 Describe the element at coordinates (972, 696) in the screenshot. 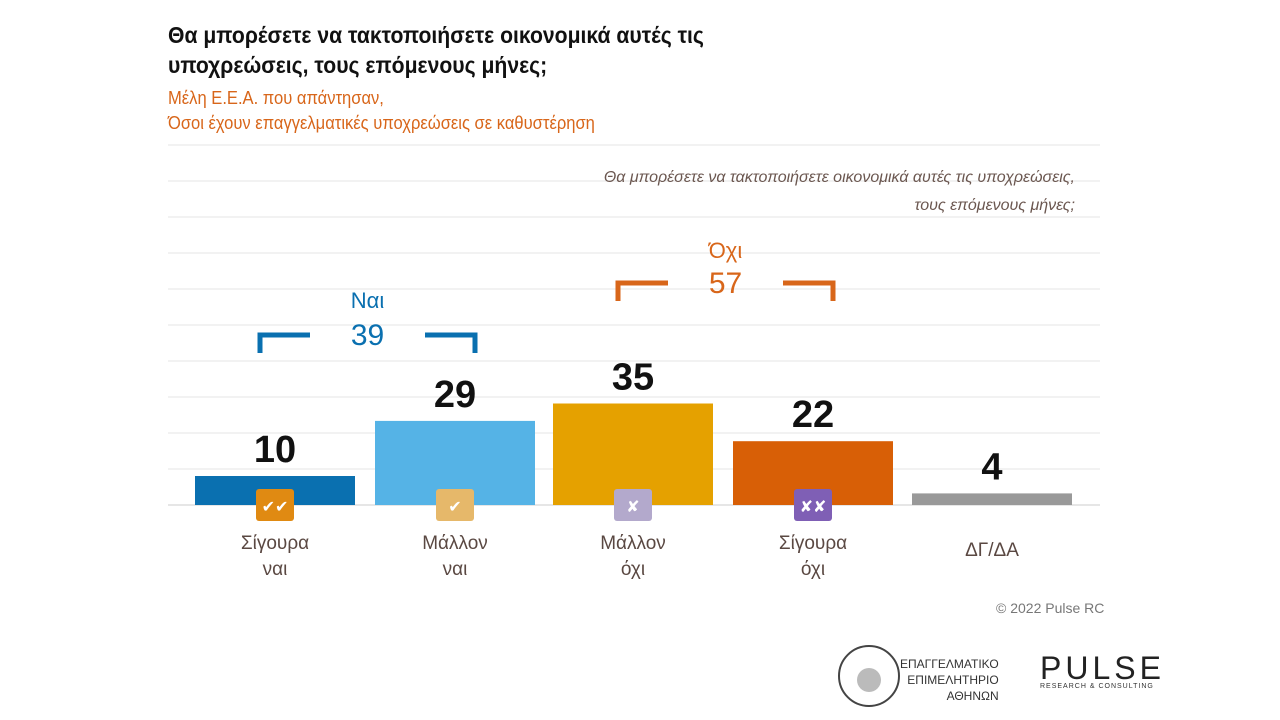

I see `eea-line: ΑΘΗΝΩΝ` at that location.